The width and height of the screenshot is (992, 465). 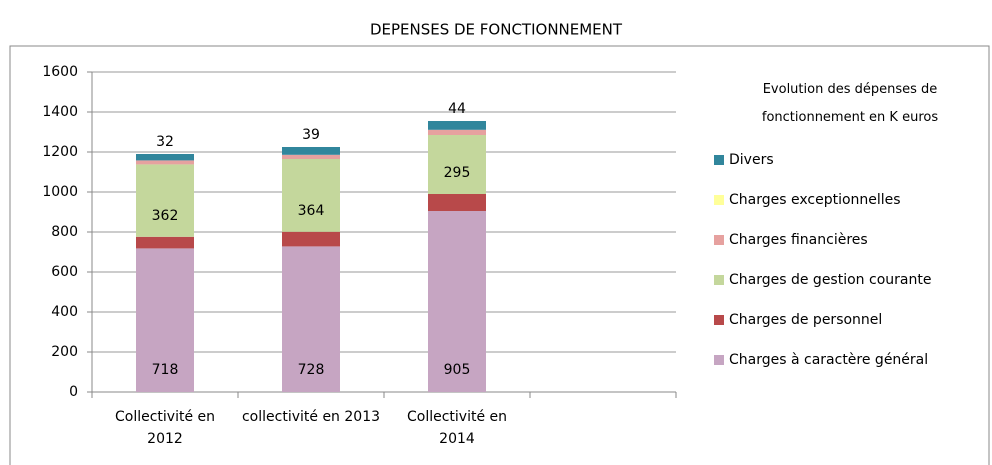 What do you see at coordinates (311, 417) in the screenshot?
I see `x-tick-label: collectivité en 2013` at bounding box center [311, 417].